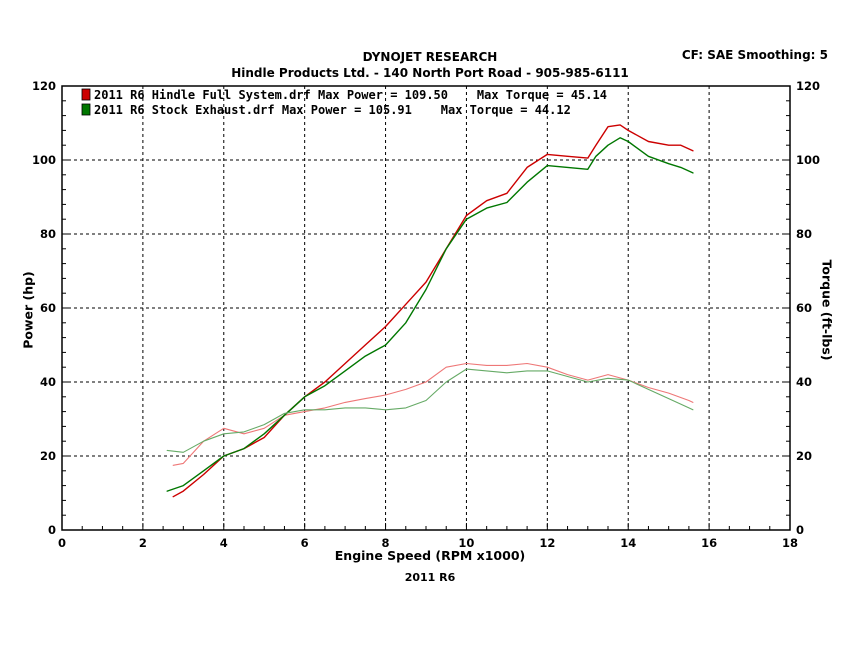 Image resolution: width=860 pixels, height=645 pixels. I want to click on series-line-torque-stock, so click(430, 410).